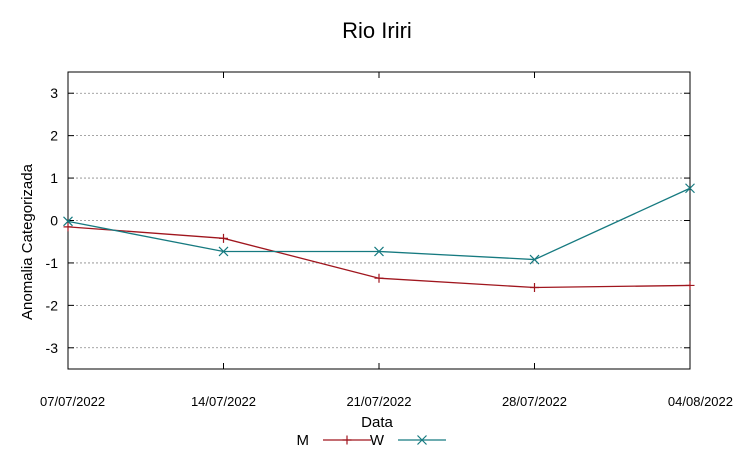 The height and width of the screenshot is (458, 753). What do you see at coordinates (377, 422) in the screenshot?
I see `x-axis-label: Data` at bounding box center [377, 422].